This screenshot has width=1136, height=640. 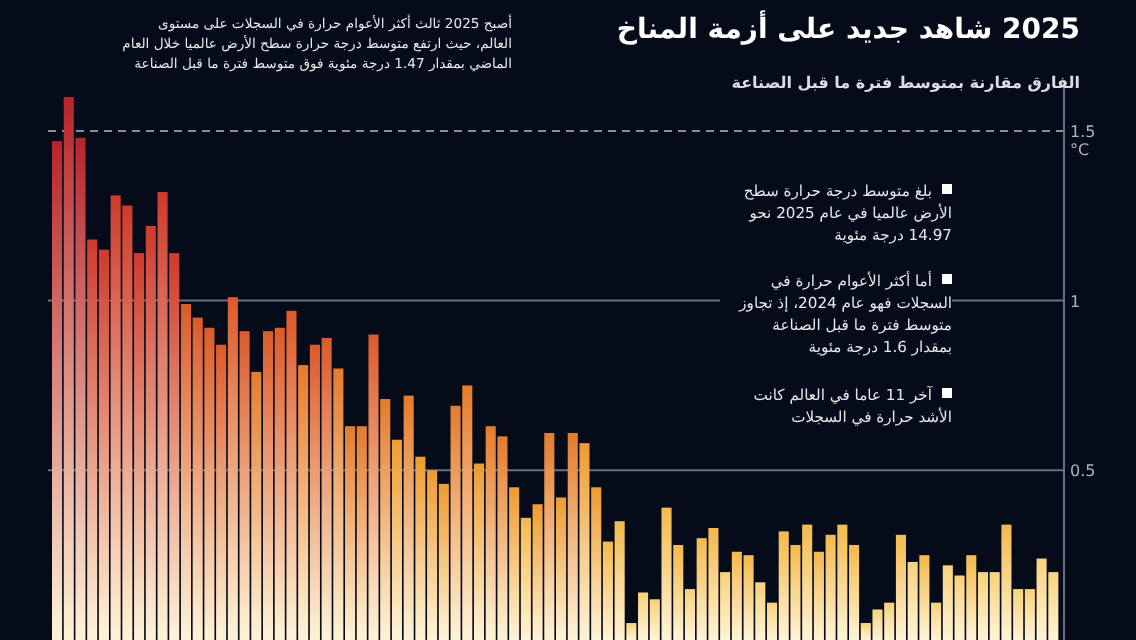 What do you see at coordinates (848, 30) in the screenshot?
I see `chart-title: 2025 شاهد جديد على أزمة المناخ` at bounding box center [848, 30].